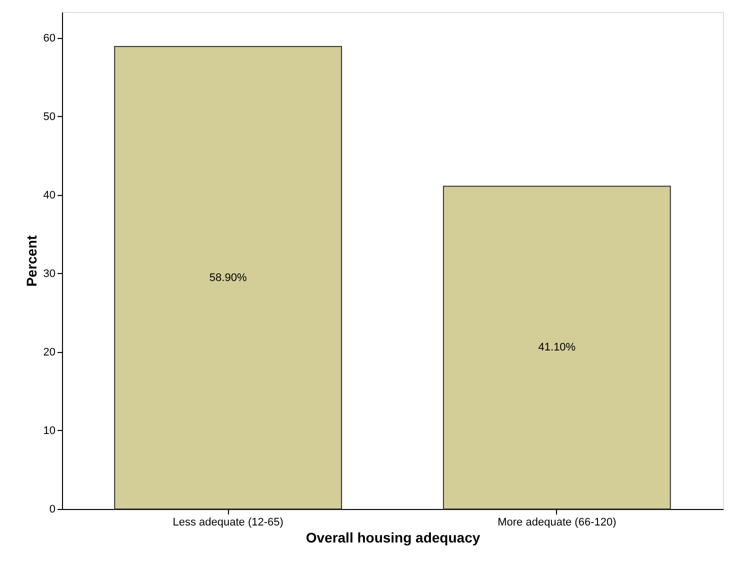  I want to click on x-axis-title: Overall housing adequacy, so click(393, 538).